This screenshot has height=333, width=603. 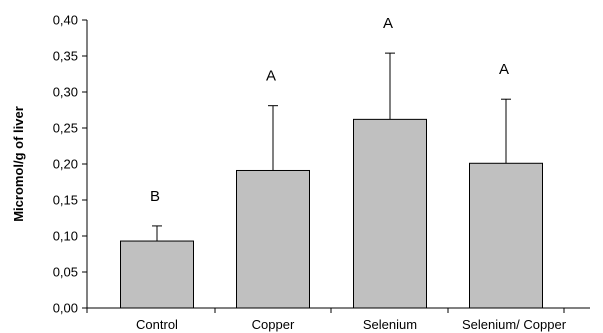 What do you see at coordinates (65, 200) in the screenshot?
I see `y-tick-label: 0,15` at bounding box center [65, 200].